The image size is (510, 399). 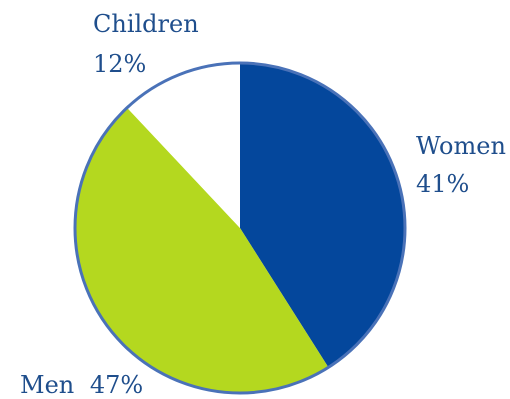 I want to click on men-category-label: Men 47%, so click(x=81, y=385).